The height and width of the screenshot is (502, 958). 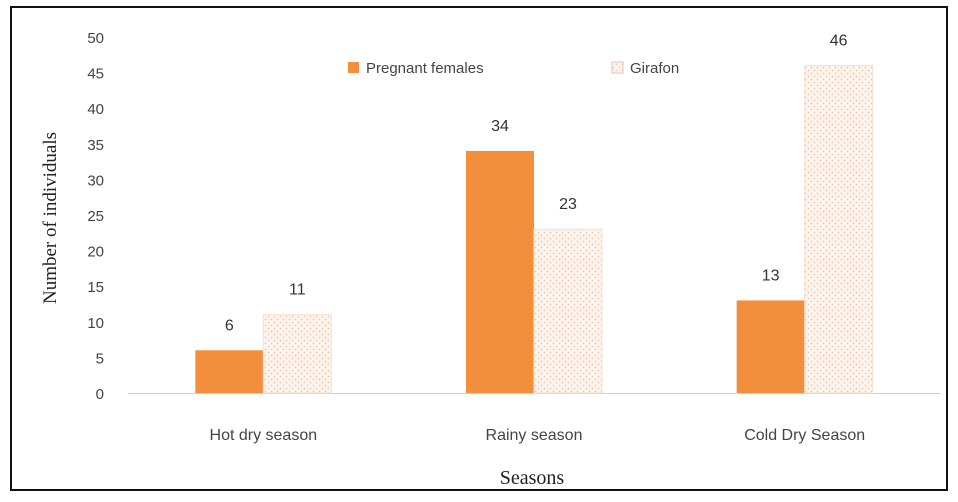 What do you see at coordinates (534, 435) in the screenshot?
I see `x-tick-label: Rainy season` at bounding box center [534, 435].